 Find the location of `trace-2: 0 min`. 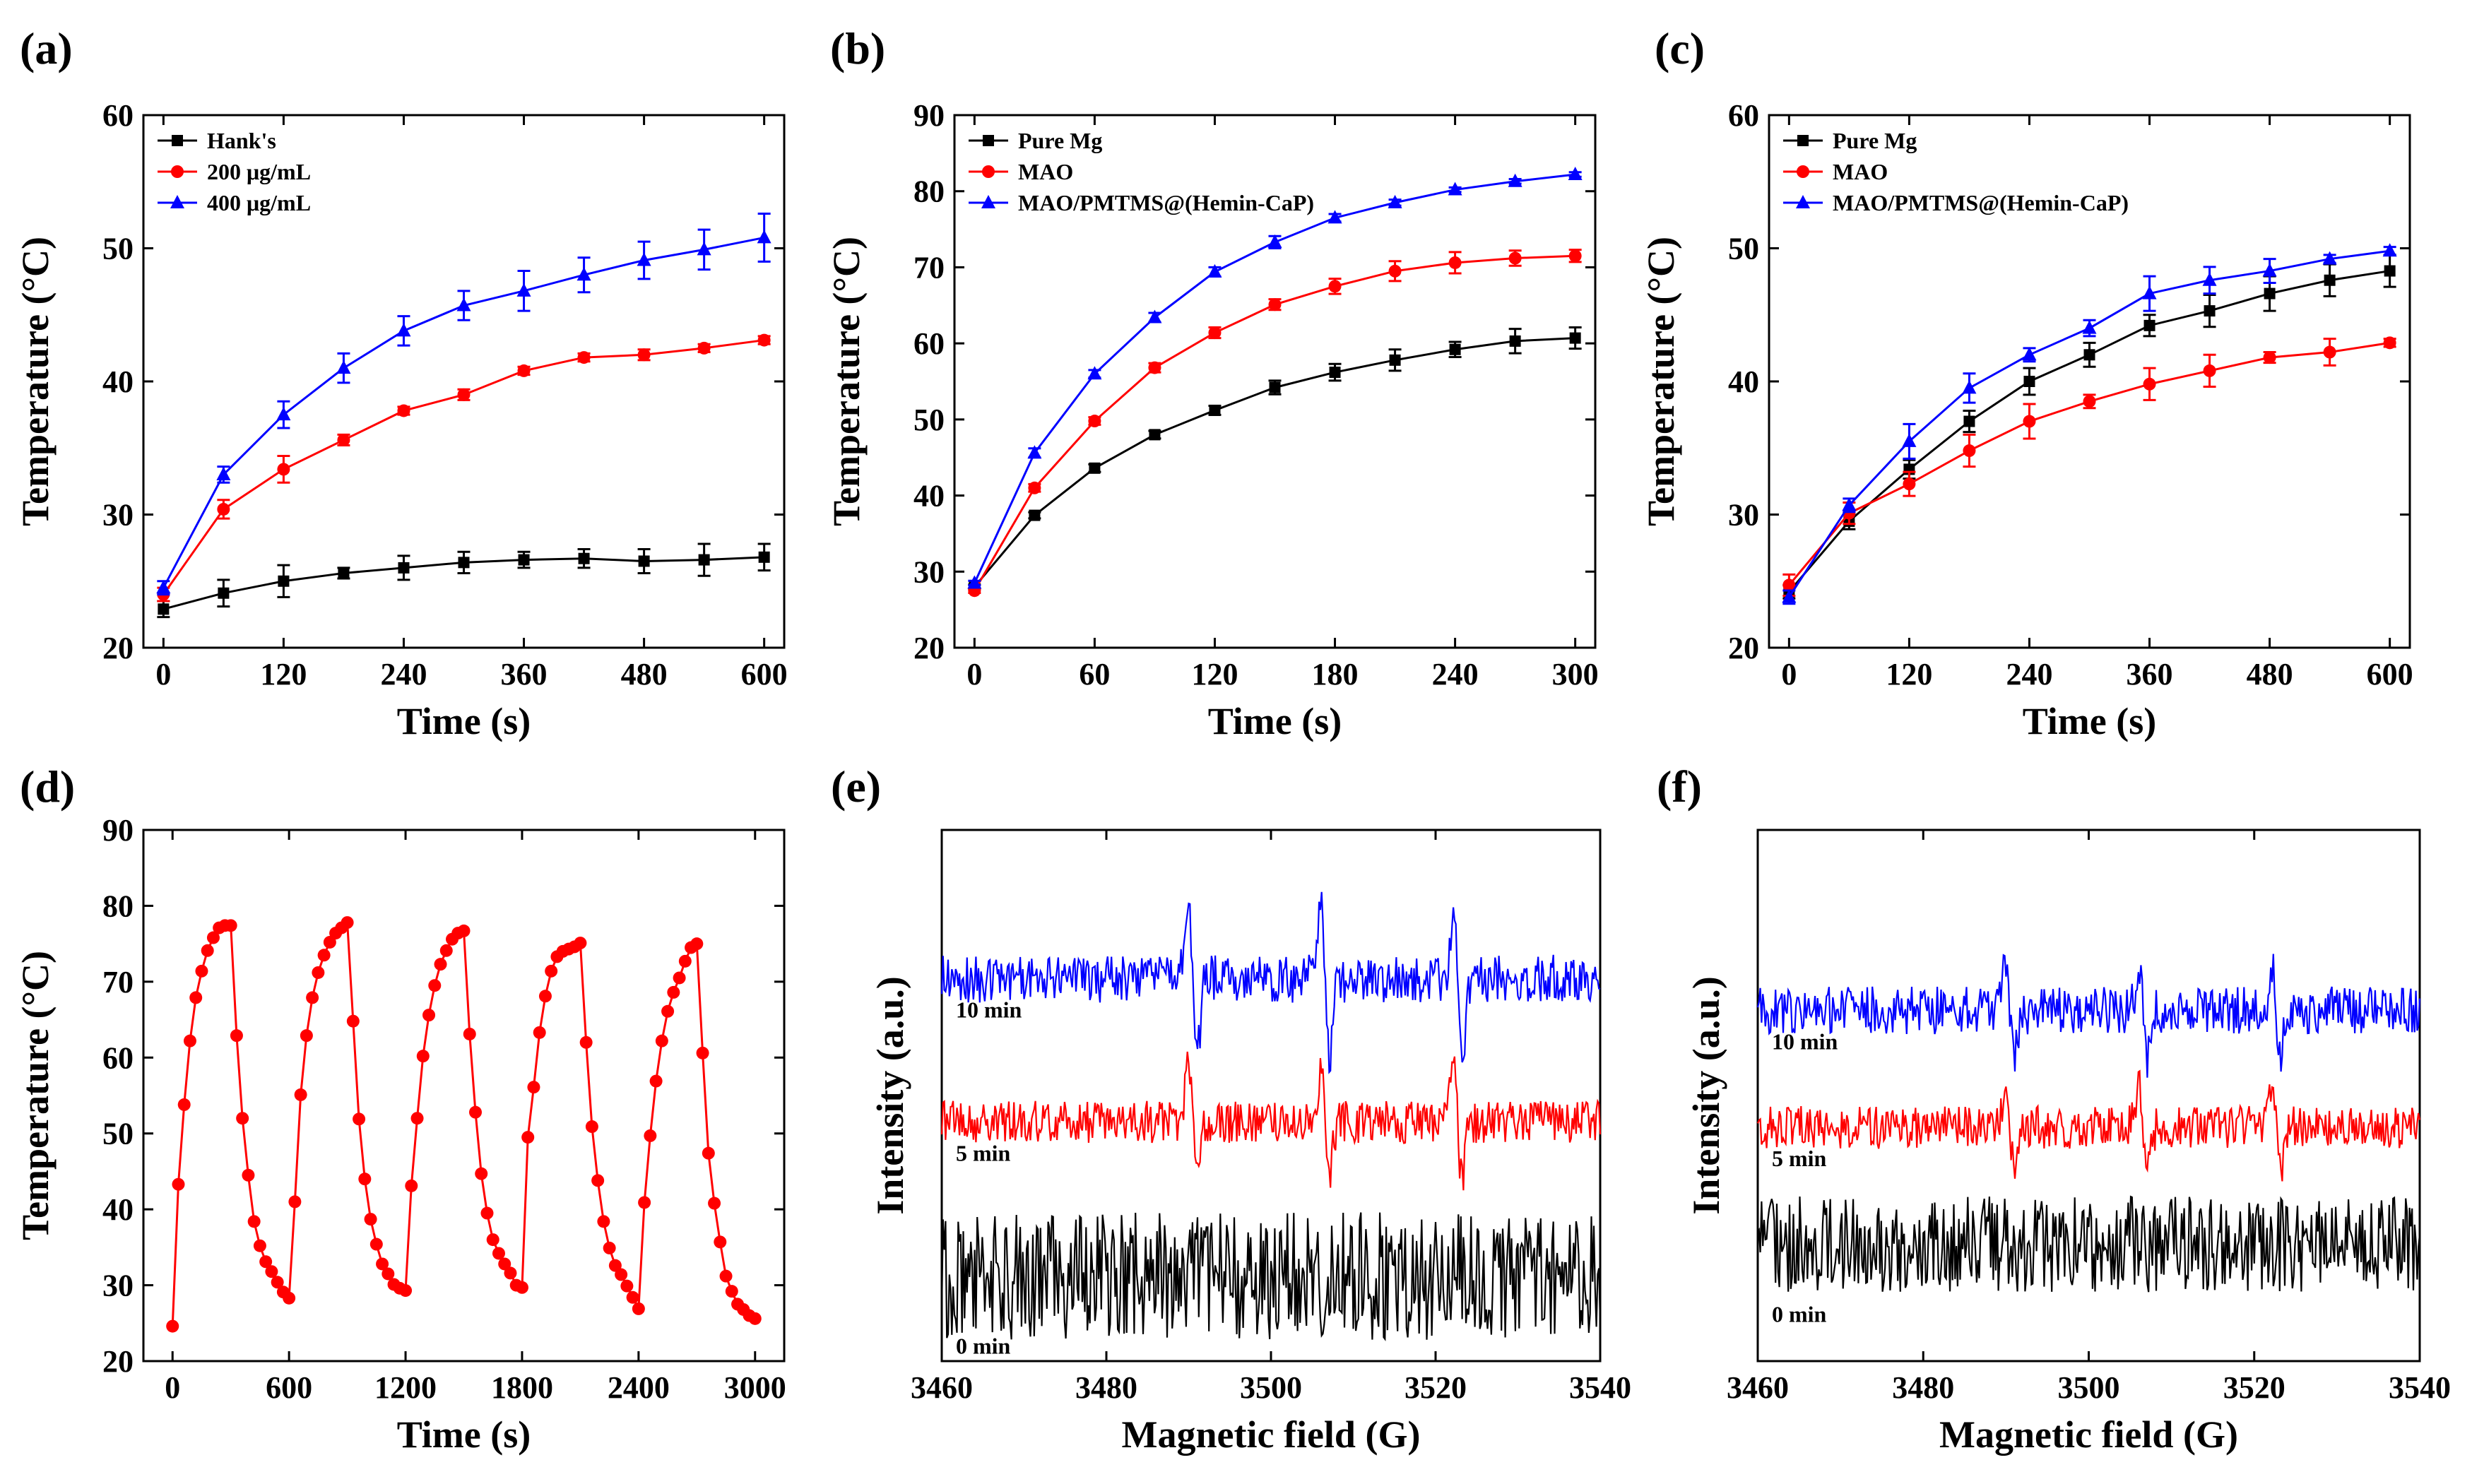

trace-2: 0 min is located at coordinates (1271, 1285).